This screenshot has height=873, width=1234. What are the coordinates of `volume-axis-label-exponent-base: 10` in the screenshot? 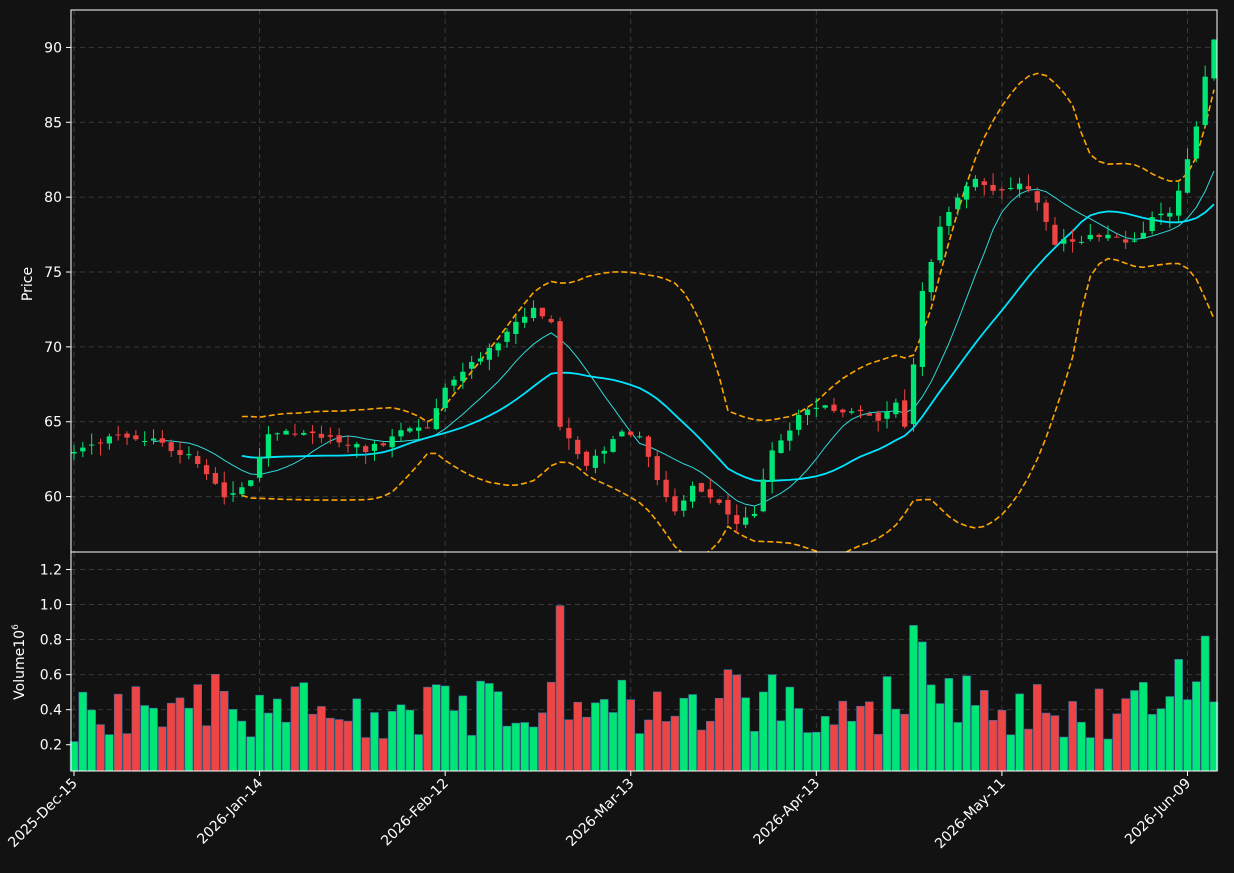 It's located at (20, 639).